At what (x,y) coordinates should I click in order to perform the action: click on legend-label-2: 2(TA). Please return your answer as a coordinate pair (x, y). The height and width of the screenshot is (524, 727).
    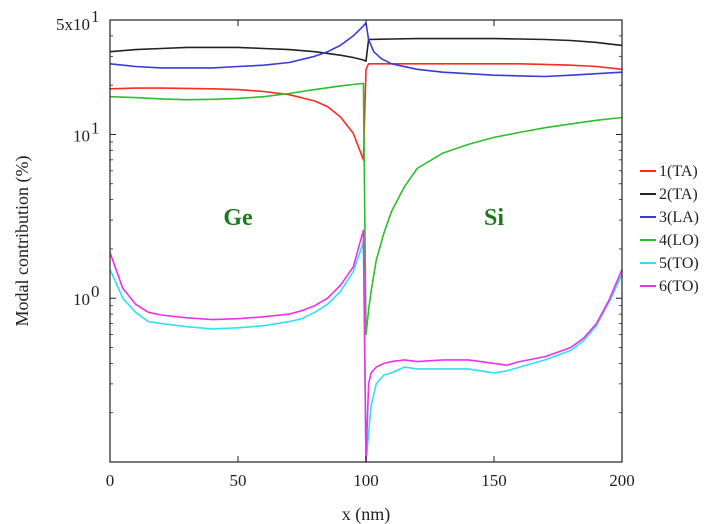
    Looking at the image, I should click on (678, 194).